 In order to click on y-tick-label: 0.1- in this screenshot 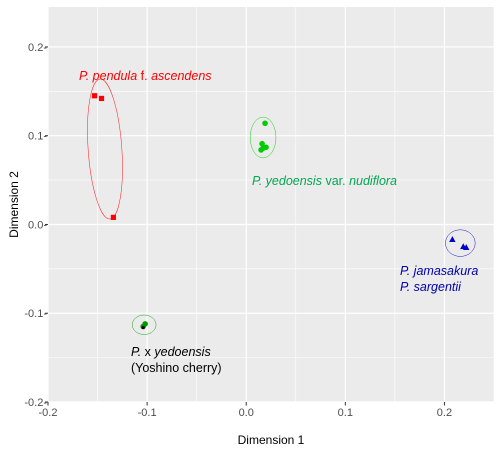, I will do `click(37, 137)`.